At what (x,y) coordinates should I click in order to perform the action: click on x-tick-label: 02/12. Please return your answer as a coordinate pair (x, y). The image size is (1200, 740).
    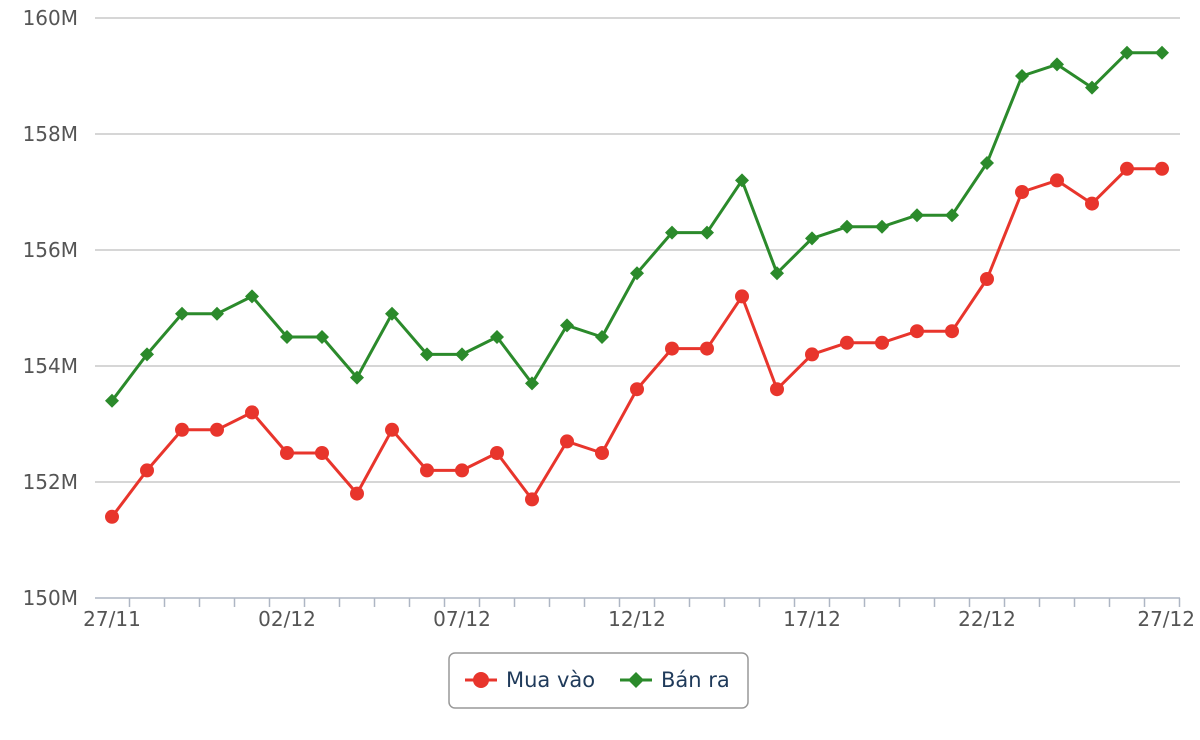
    Looking at the image, I should click on (287, 619).